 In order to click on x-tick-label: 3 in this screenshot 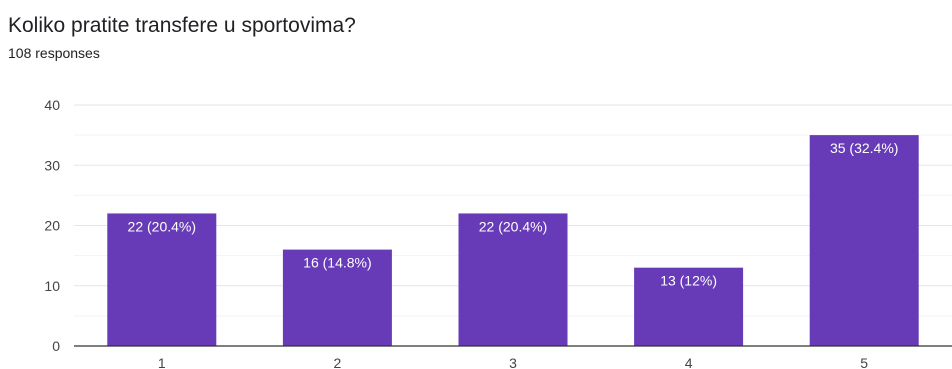, I will do `click(513, 362)`.